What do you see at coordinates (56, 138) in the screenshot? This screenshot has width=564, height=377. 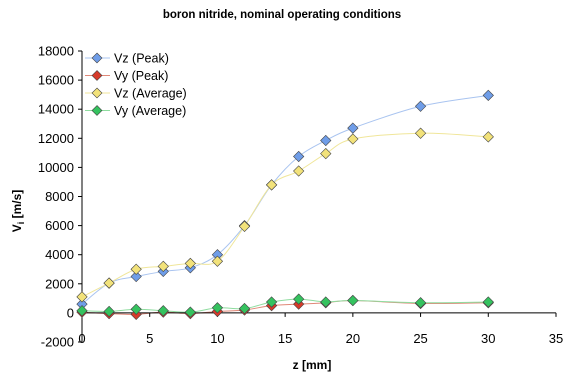 I see `y-tick-label: 12000` at bounding box center [56, 138].